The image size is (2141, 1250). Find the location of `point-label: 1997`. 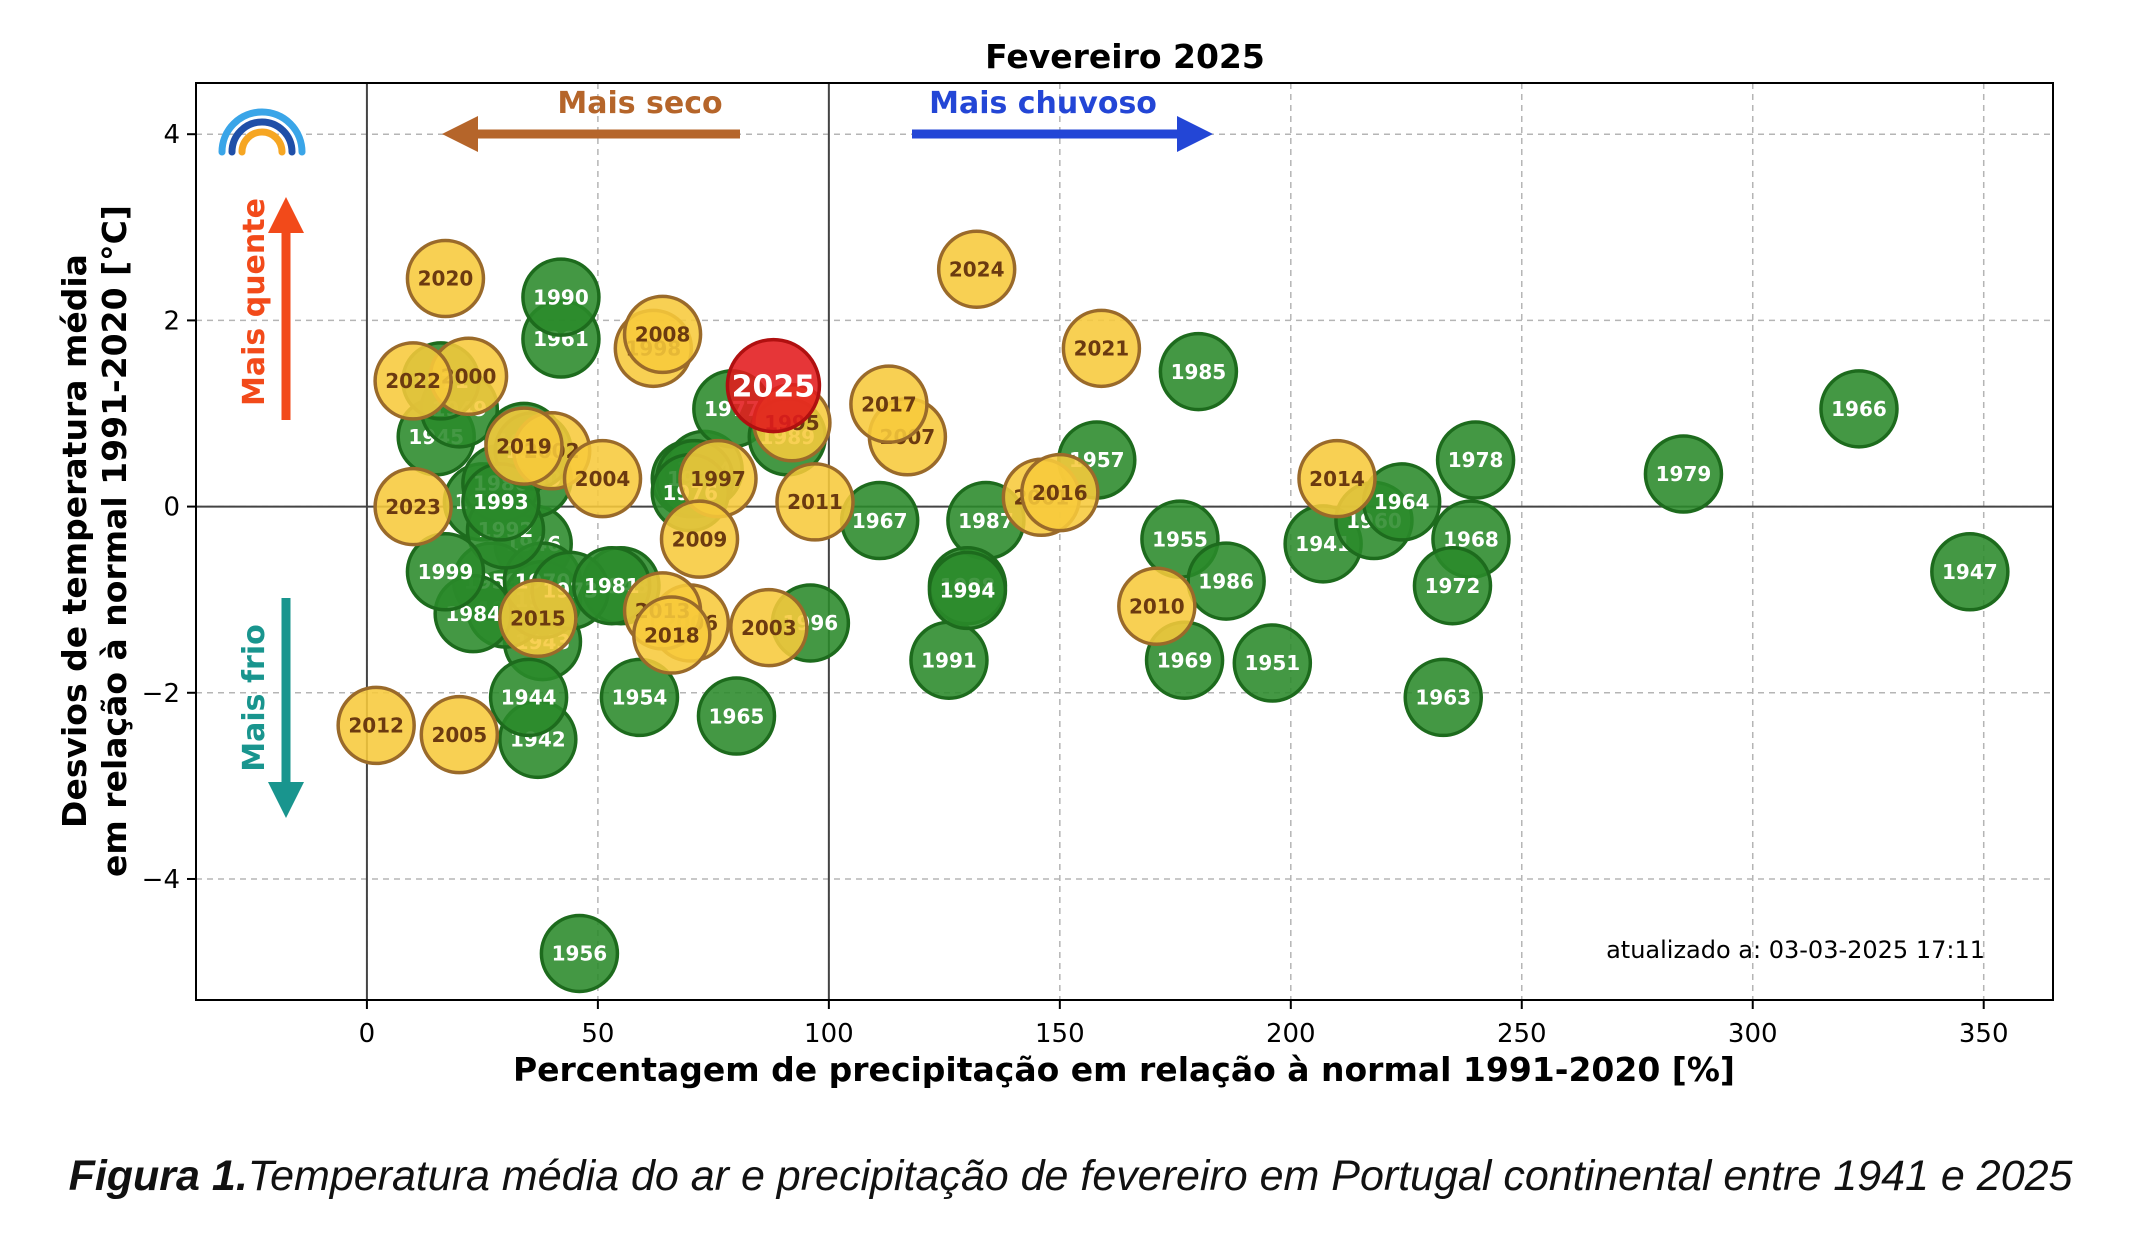

point-label: 1997 is located at coordinates (718, 479).